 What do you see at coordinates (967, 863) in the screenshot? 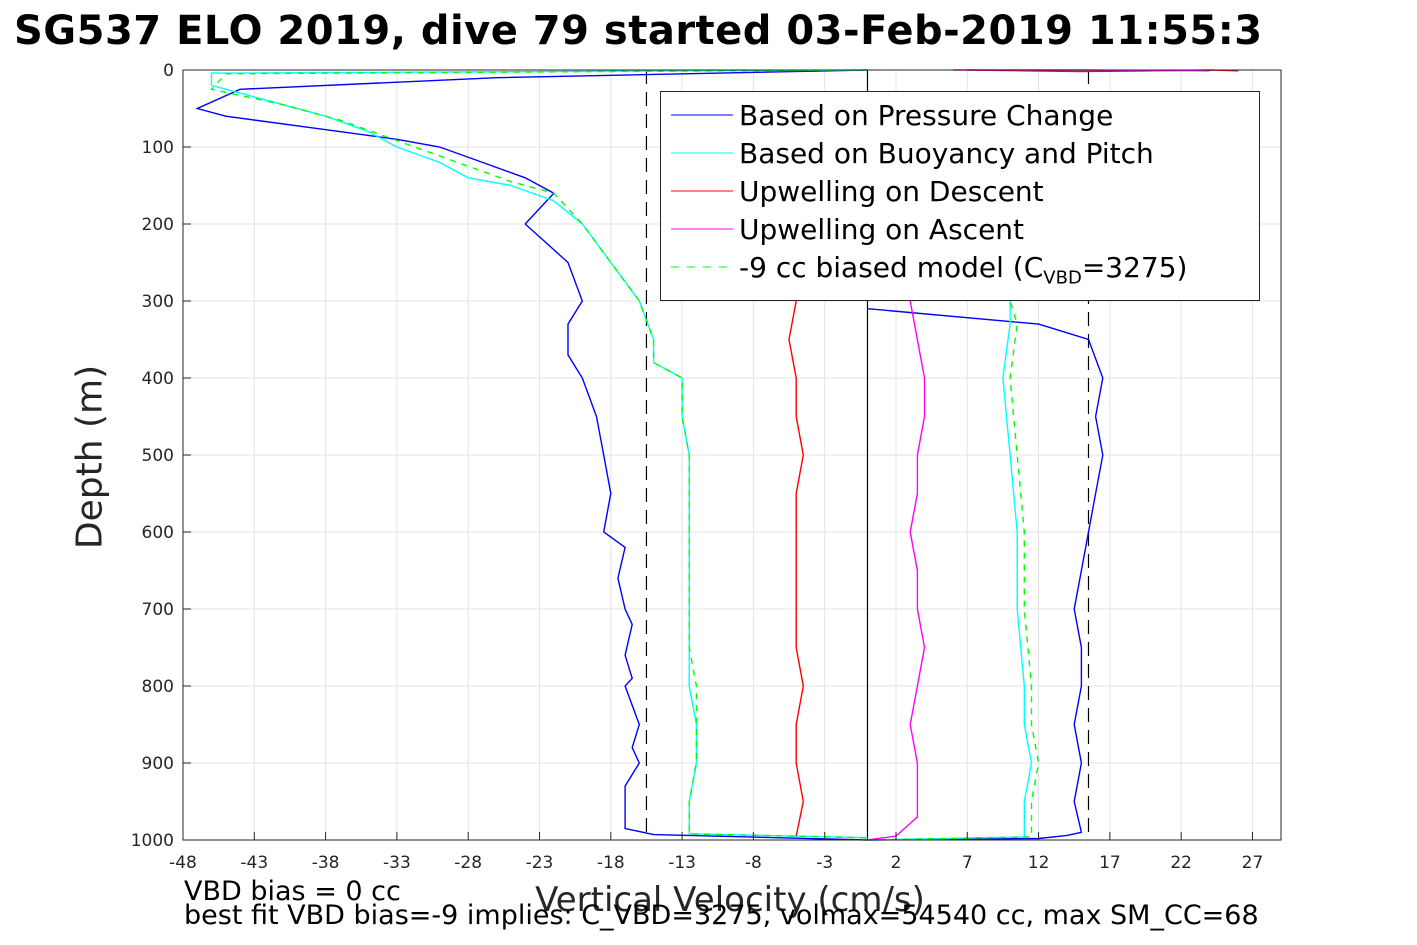
I see `x-tick-label: 7` at bounding box center [967, 863].